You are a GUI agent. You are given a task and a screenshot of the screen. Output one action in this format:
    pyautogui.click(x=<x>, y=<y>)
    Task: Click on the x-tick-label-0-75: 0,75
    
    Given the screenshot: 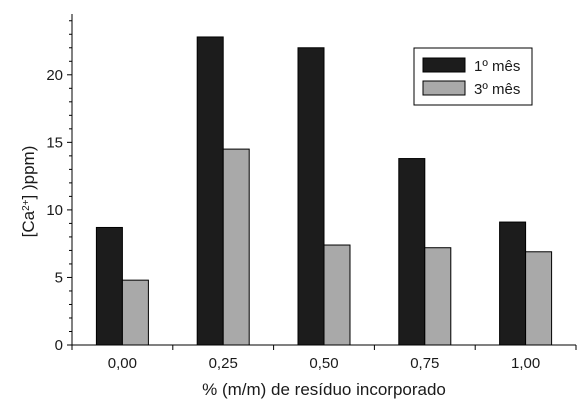 What is the action you would take?
    pyautogui.click(x=424, y=363)
    